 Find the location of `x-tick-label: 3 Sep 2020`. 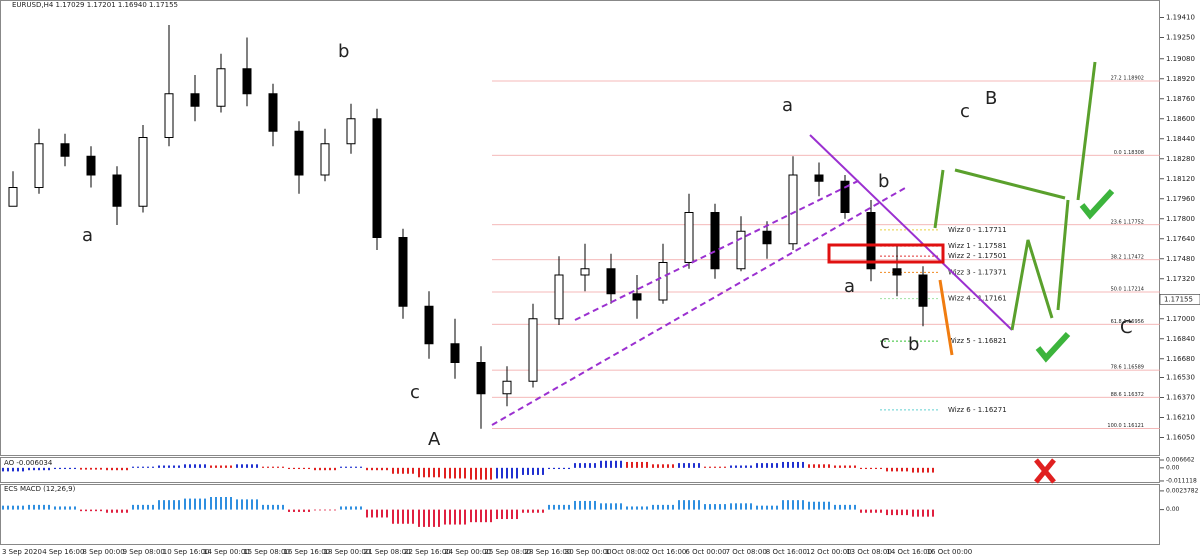

x-tick-label: 3 Sep 2020 is located at coordinates (22, 552).